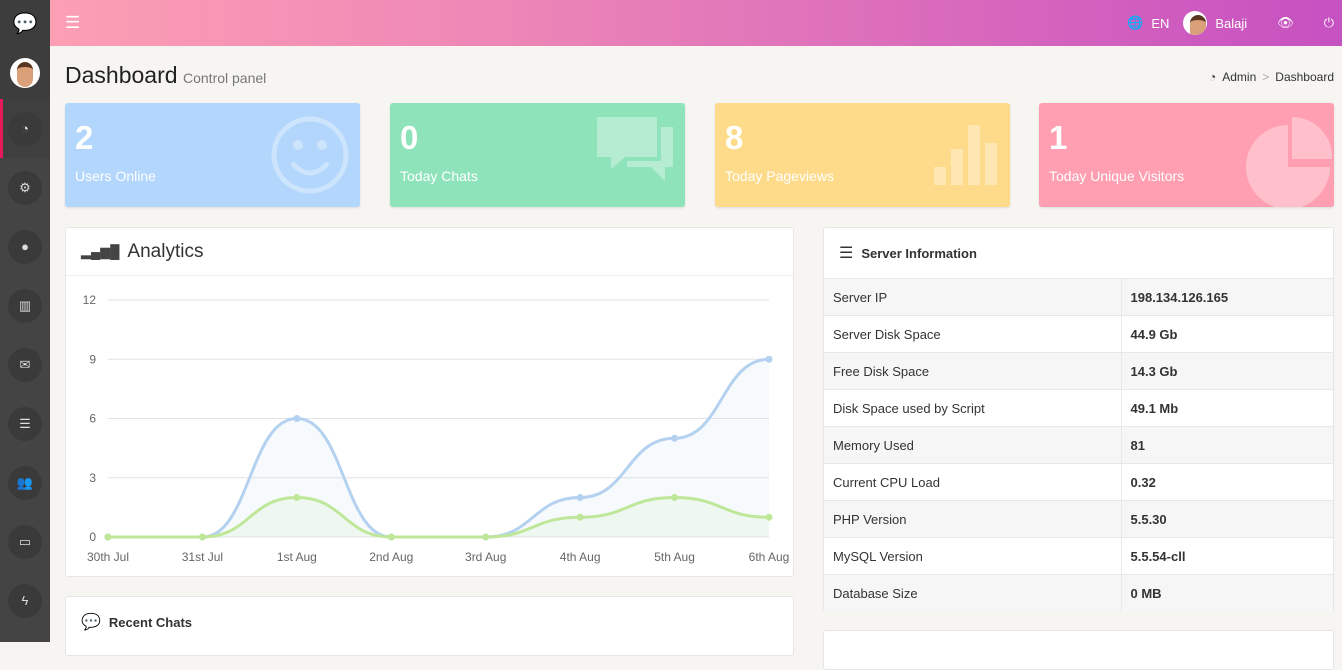 The width and height of the screenshot is (1342, 670). Describe the element at coordinates (537, 155) in the screenshot. I see `today-chats-card: 0 Today Chats` at that location.